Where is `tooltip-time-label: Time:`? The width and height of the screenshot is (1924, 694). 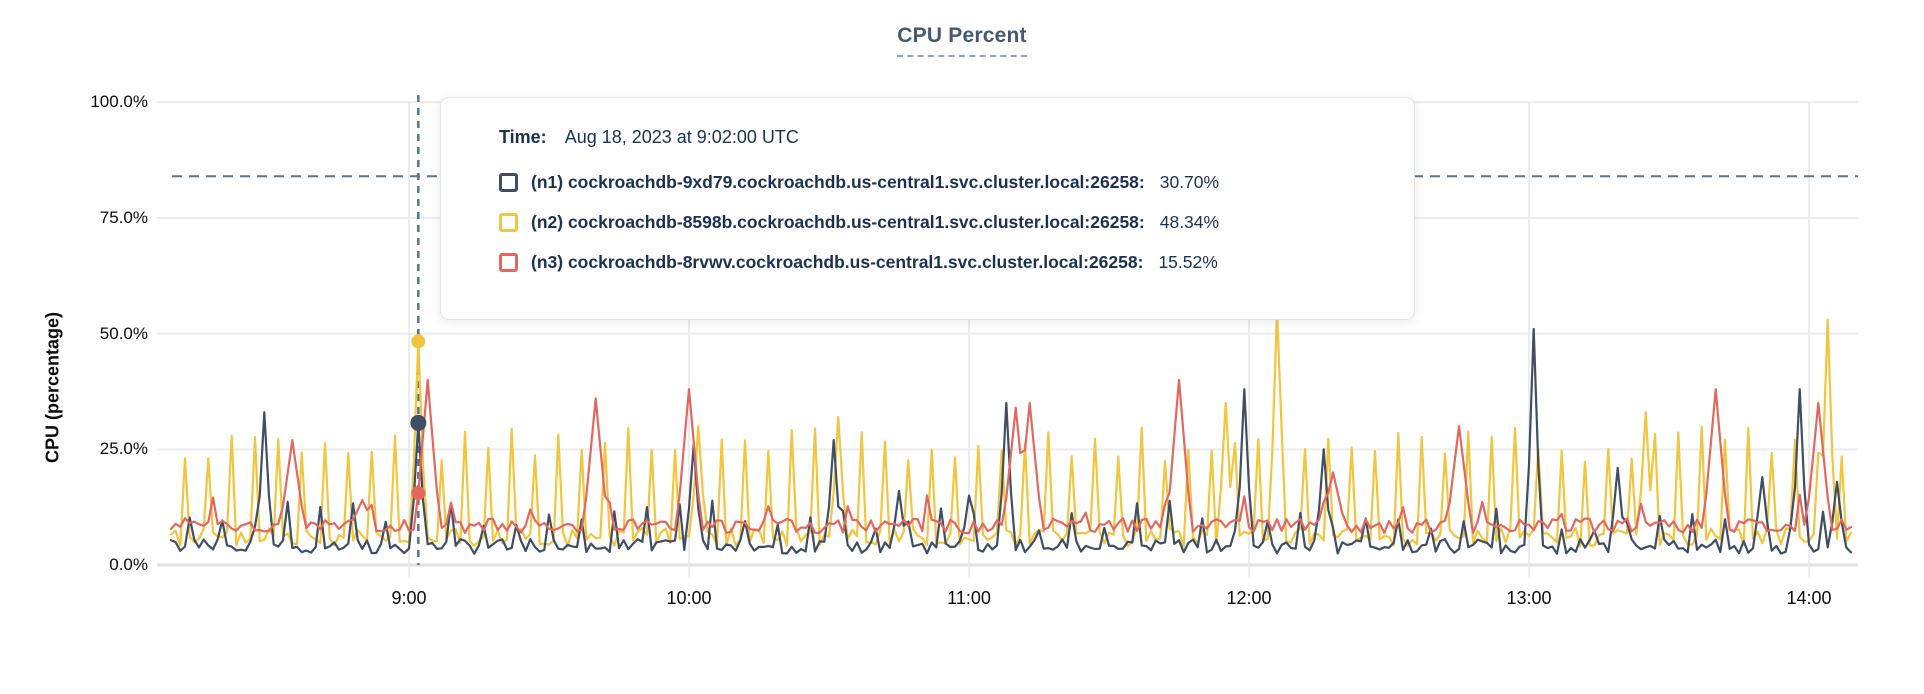 tooltip-time-label: Time: is located at coordinates (523, 136).